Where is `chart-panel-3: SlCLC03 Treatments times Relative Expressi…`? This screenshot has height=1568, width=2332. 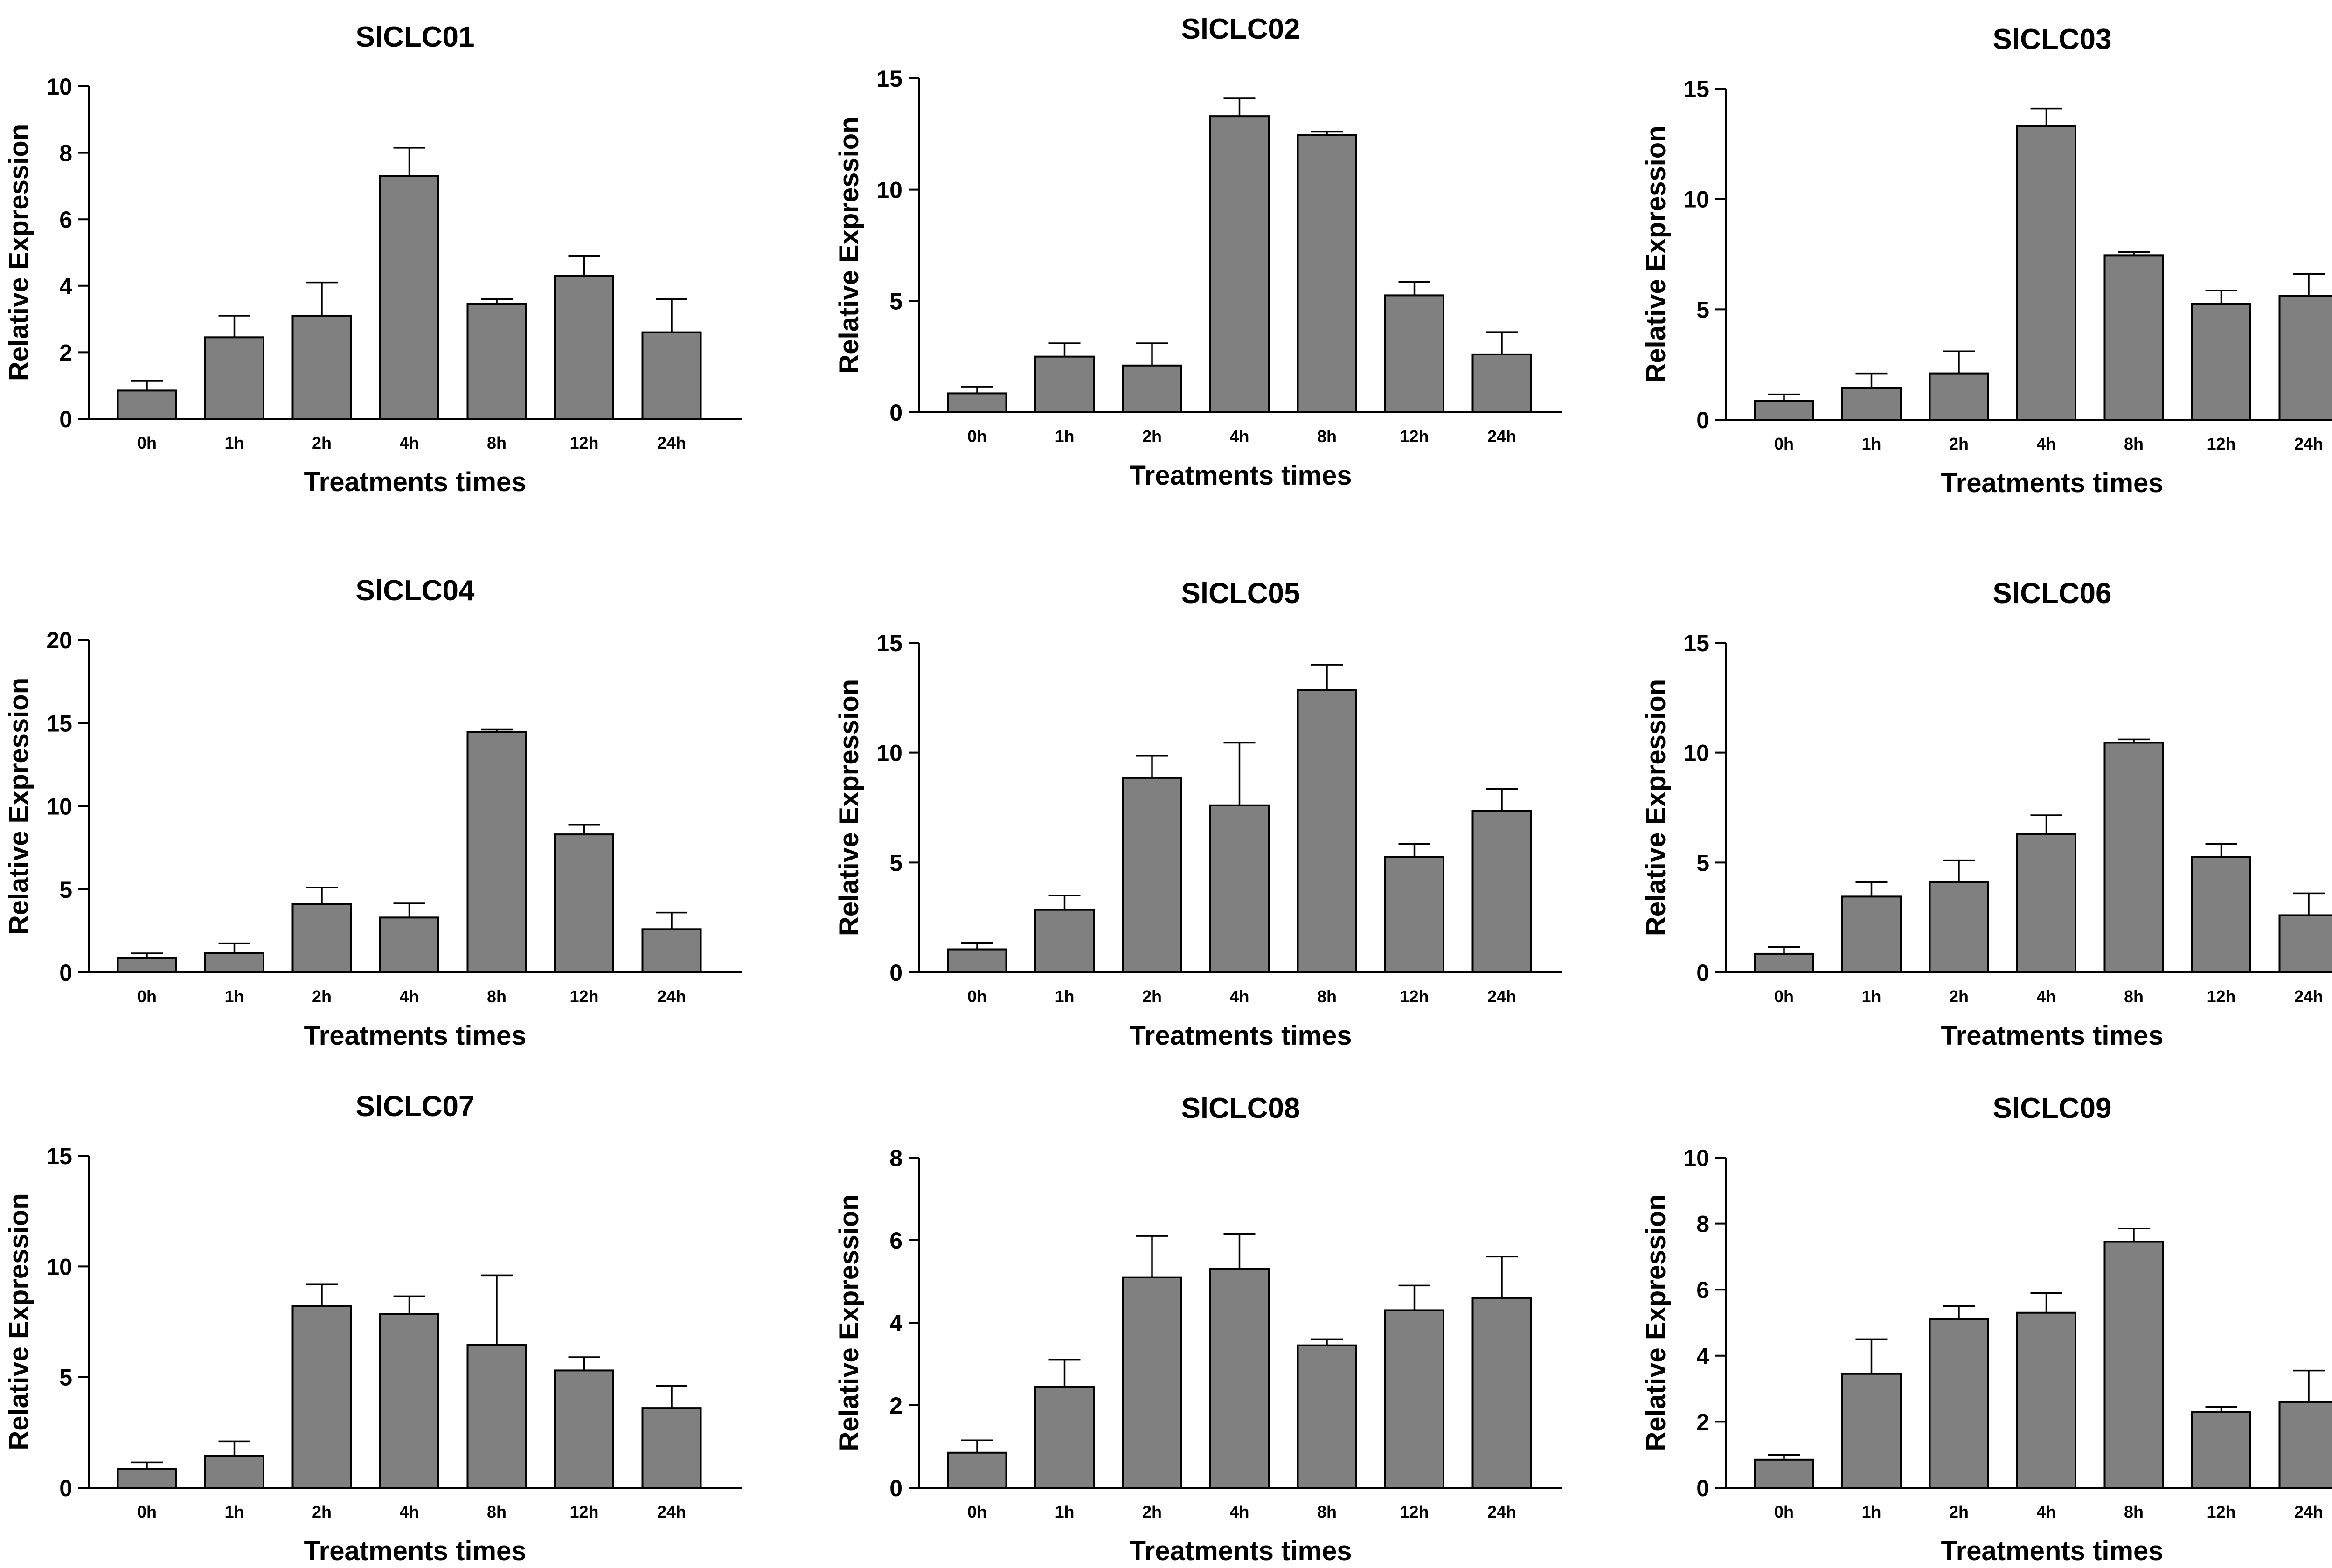 chart-panel-3: SlCLC03 Treatments times Relative Expressi… is located at coordinates (1986, 260).